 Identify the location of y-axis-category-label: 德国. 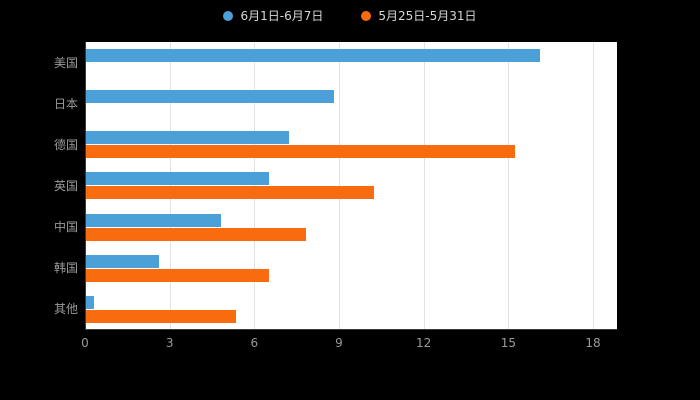
(65, 144).